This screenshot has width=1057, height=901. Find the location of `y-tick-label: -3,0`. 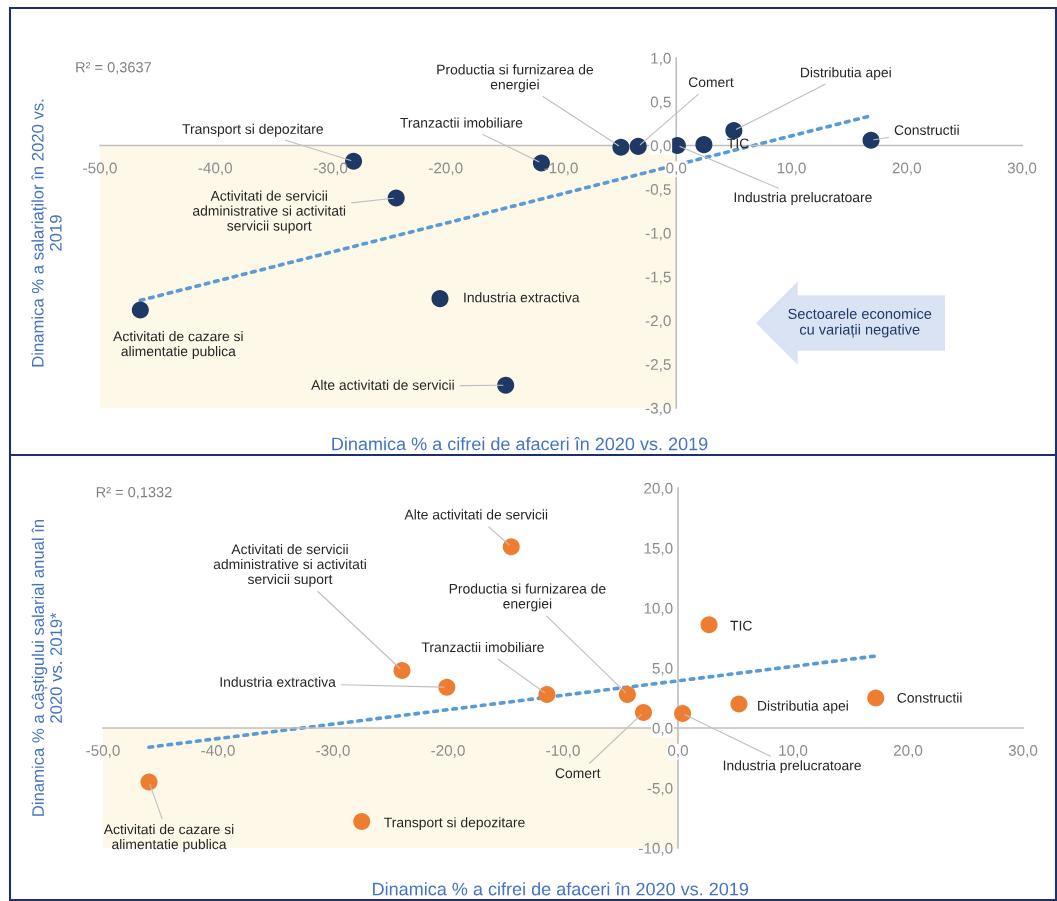

y-tick-label: -3,0 is located at coordinates (658, 409).